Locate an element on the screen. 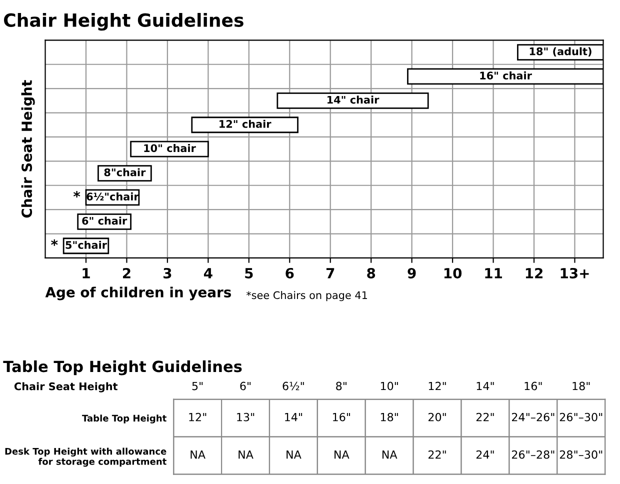 The height and width of the screenshot is (484, 620). x-tick-label: 6" is located at coordinates (245, 386).